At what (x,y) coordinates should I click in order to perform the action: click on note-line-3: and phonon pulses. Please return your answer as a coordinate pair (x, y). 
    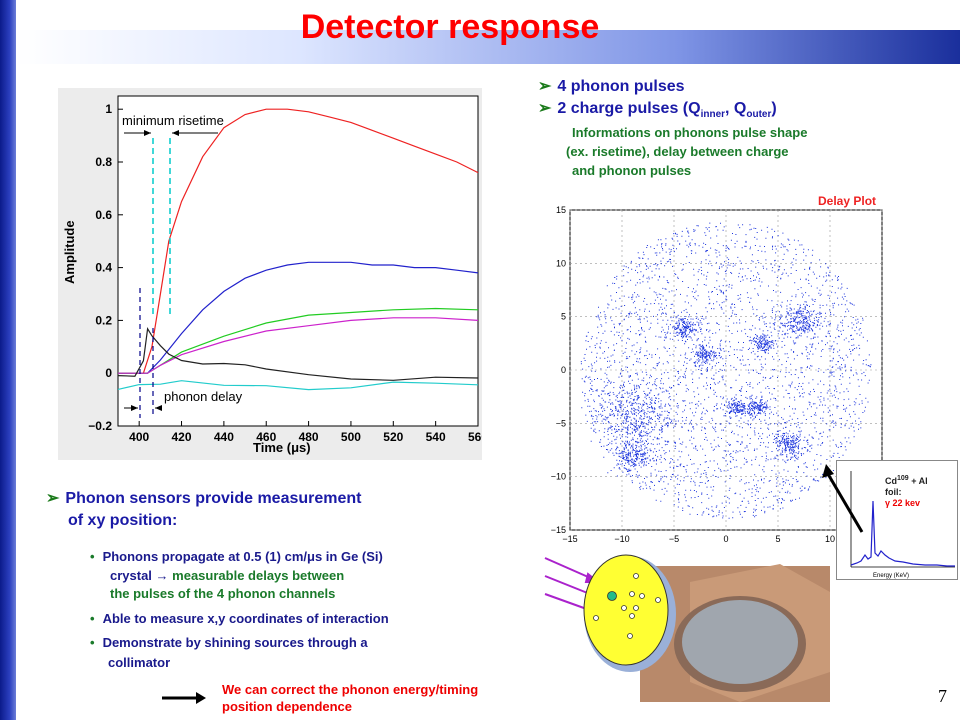
    Looking at the image, I should click on (632, 170).